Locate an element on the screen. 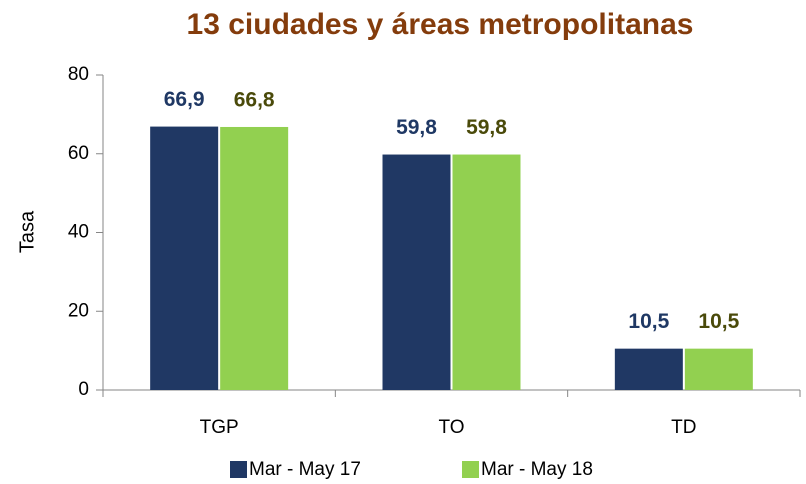  y-tick-label: 40 is located at coordinates (78, 232).